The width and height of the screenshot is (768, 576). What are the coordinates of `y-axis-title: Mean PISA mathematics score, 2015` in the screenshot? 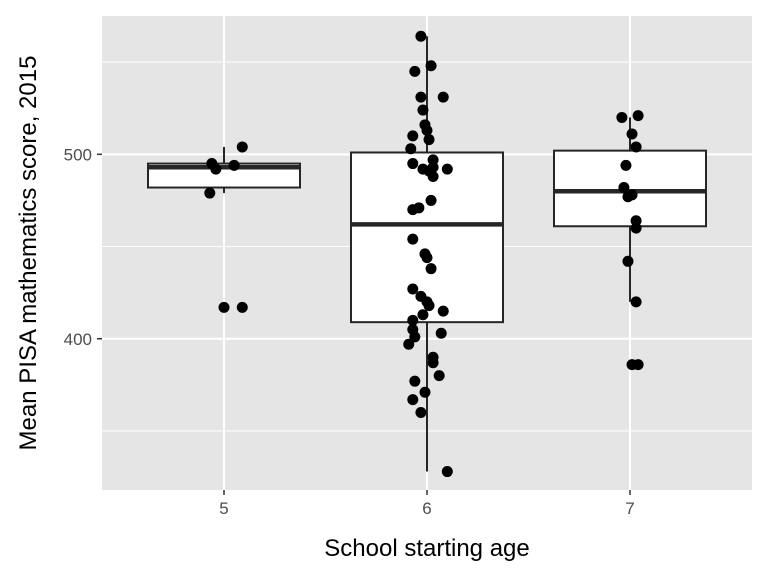 It's located at (28, 253).